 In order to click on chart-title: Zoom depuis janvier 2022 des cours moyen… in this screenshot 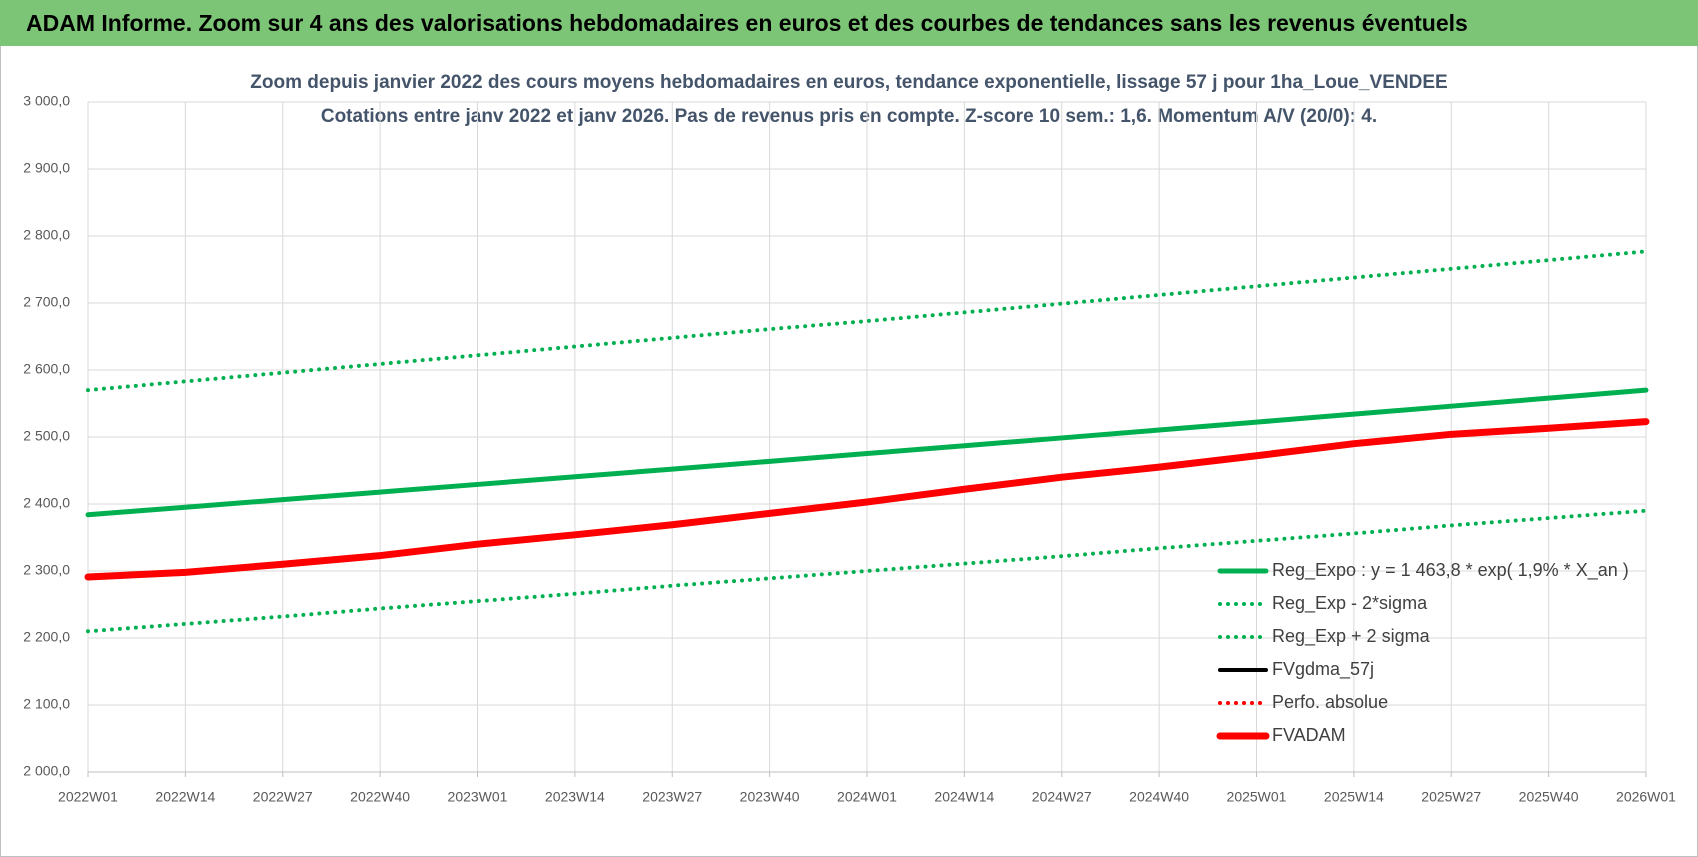, I will do `click(848, 82)`.